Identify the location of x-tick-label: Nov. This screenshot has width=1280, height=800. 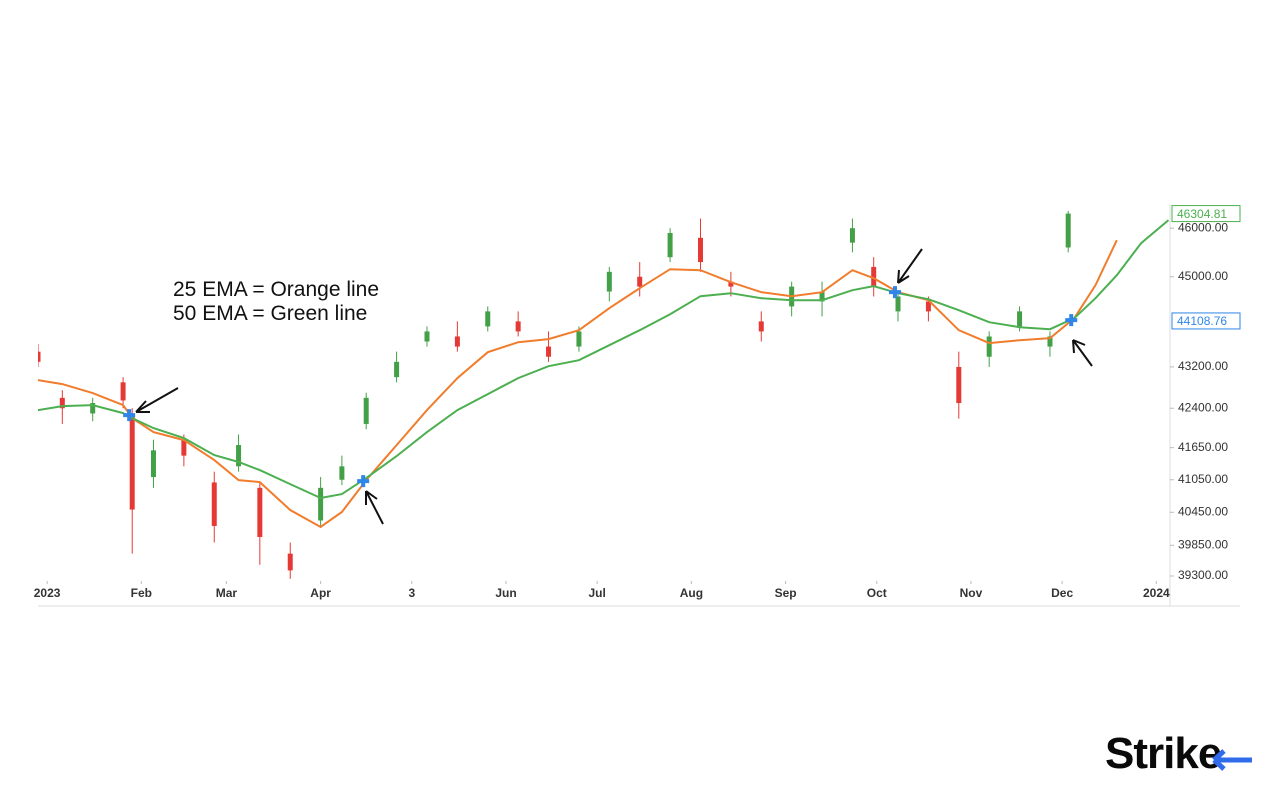
(971, 593).